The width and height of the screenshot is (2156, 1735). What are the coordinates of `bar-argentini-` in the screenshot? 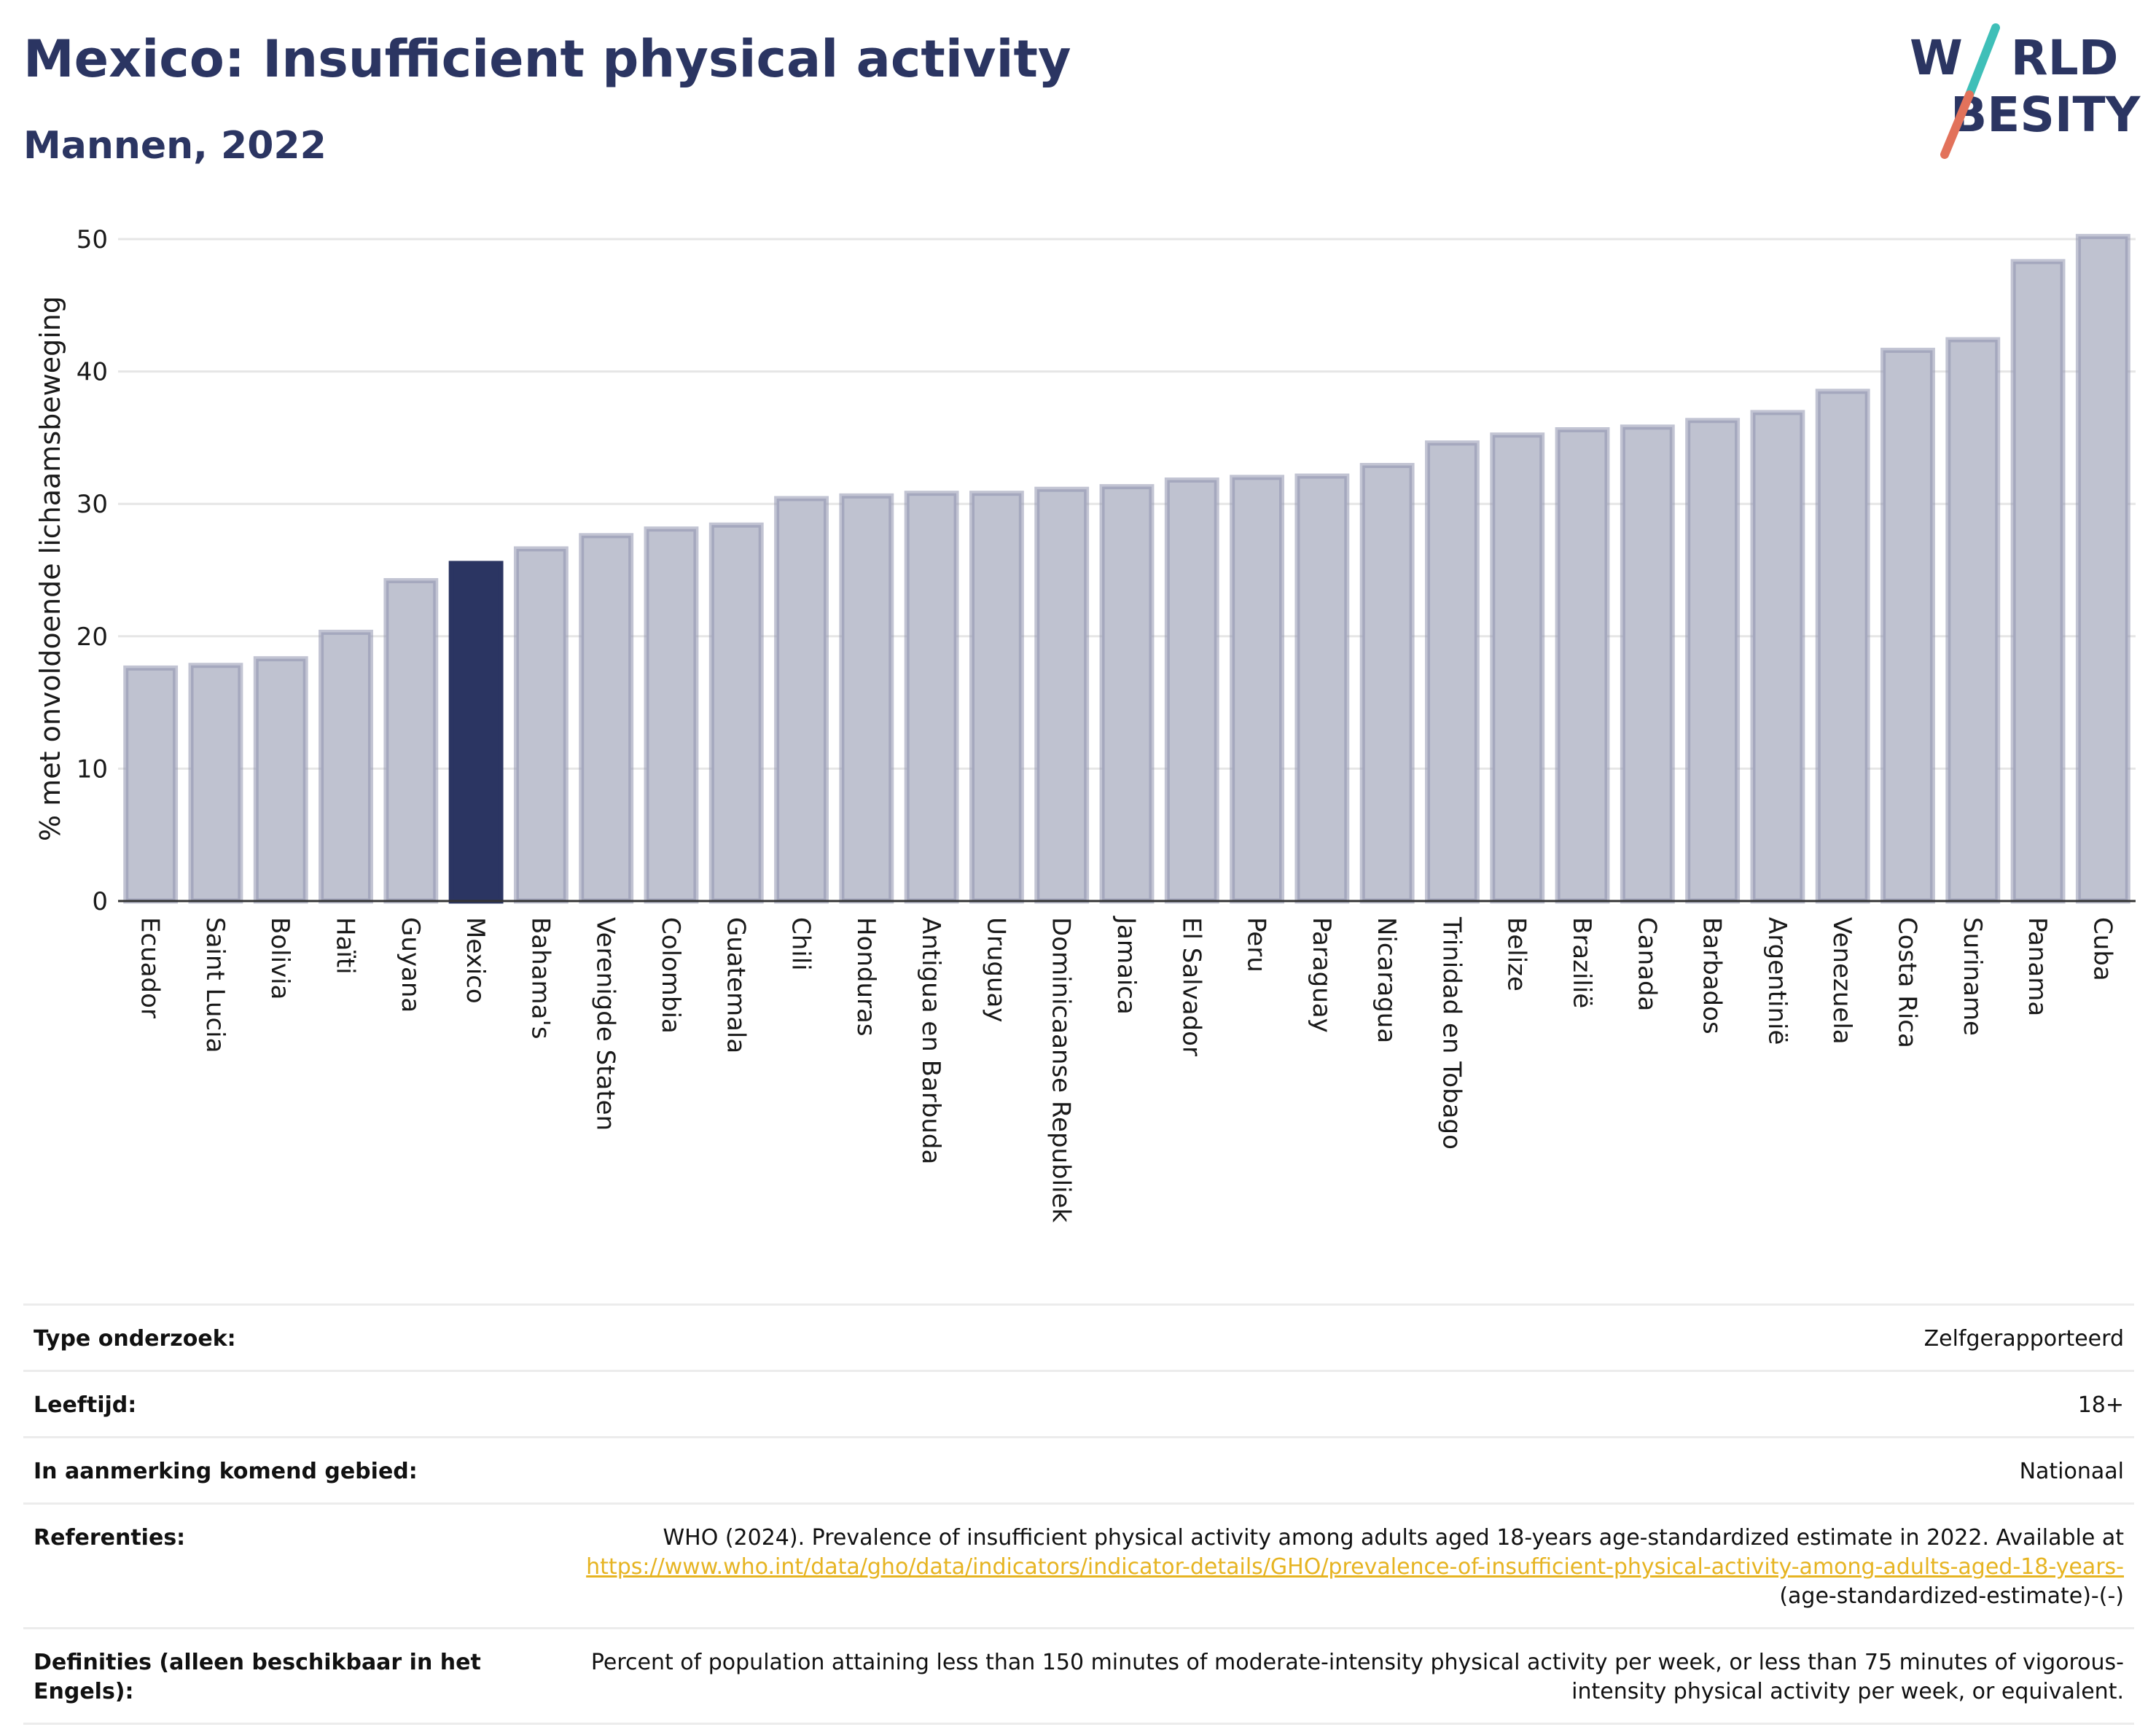 It's located at (1778, 657).